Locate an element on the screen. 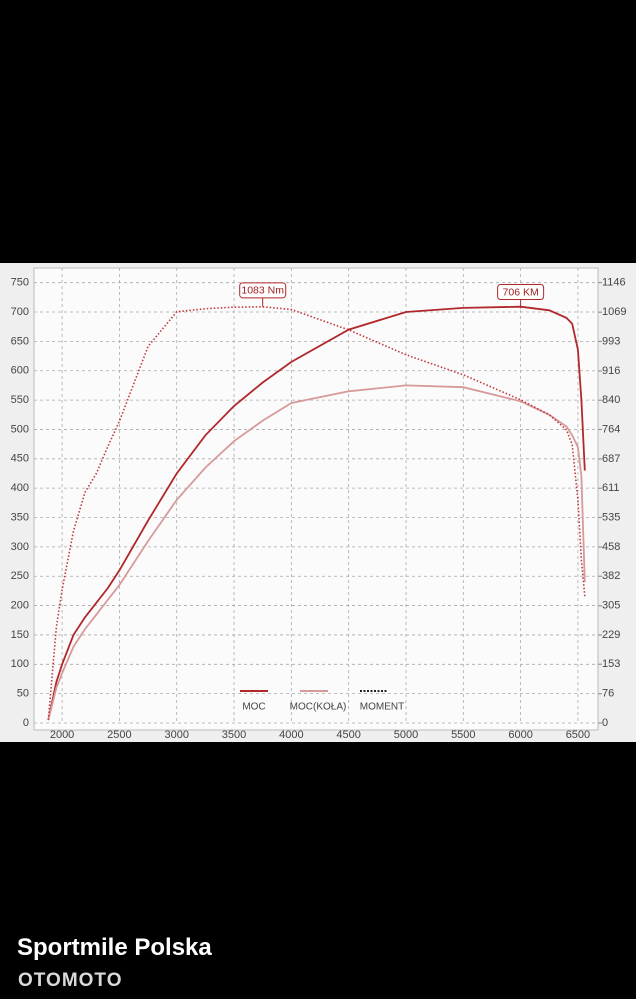 This screenshot has height=999, width=636. x-tick-label: 2000 is located at coordinates (62, 735).